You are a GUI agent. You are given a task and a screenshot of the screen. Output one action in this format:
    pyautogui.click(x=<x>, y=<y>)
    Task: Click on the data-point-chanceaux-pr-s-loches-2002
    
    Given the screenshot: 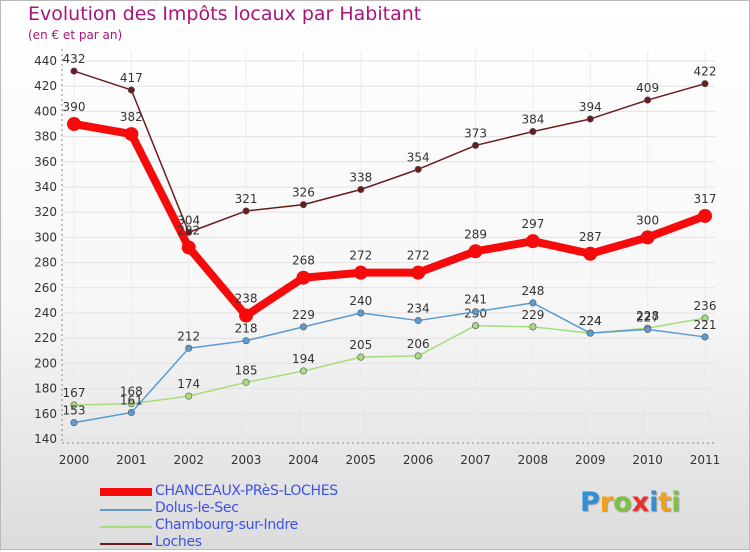 What is the action you would take?
    pyautogui.click(x=188, y=247)
    